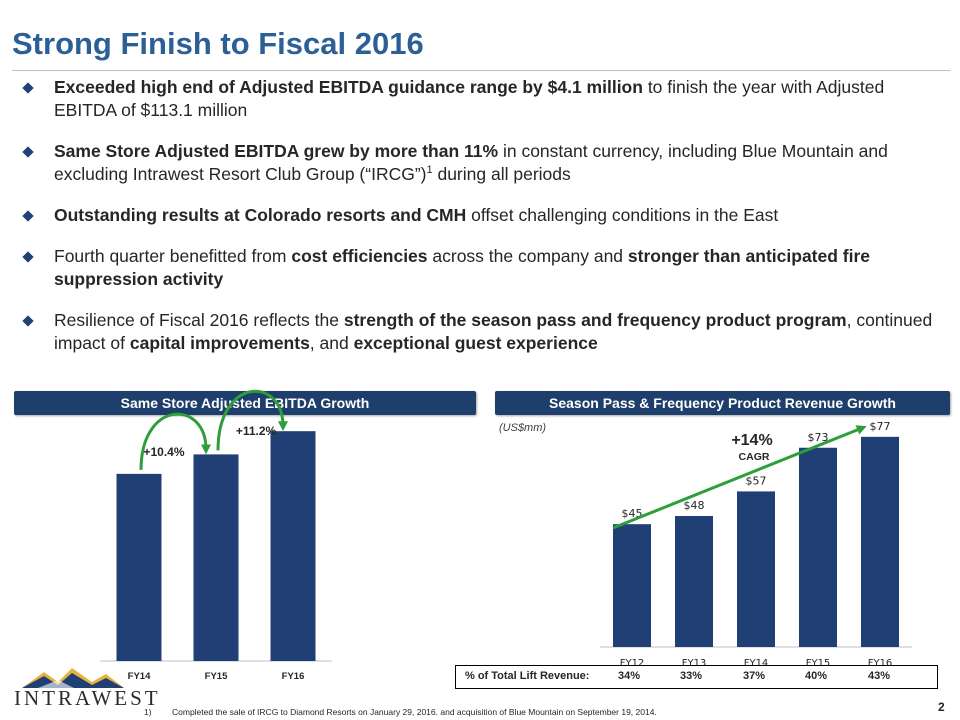 Image resolution: width=960 pixels, height=720 pixels. I want to click on revenue-category-label: FY14, so click(756, 663).